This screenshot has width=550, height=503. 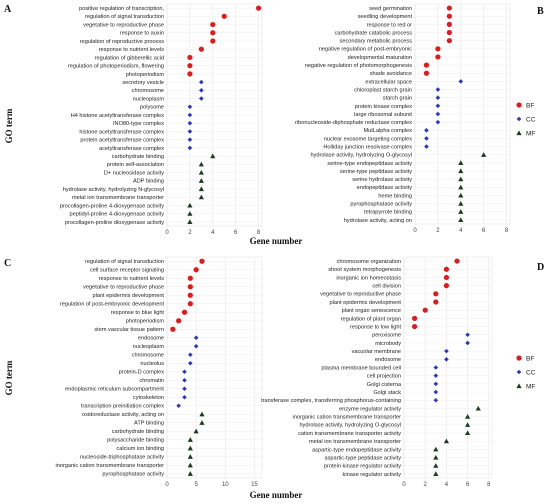 What do you see at coordinates (122, 42) in the screenshot?
I see `go-term-label: regulation of reproductive process` at bounding box center [122, 42].